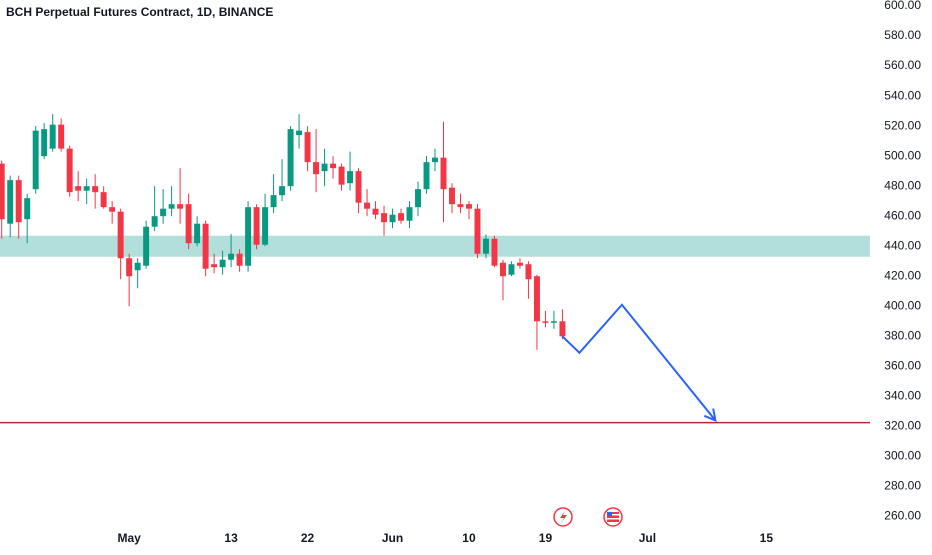 Image resolution: width=932 pixels, height=555 pixels. What do you see at coordinates (308, 538) in the screenshot?
I see `x-tick-label: 22` at bounding box center [308, 538].